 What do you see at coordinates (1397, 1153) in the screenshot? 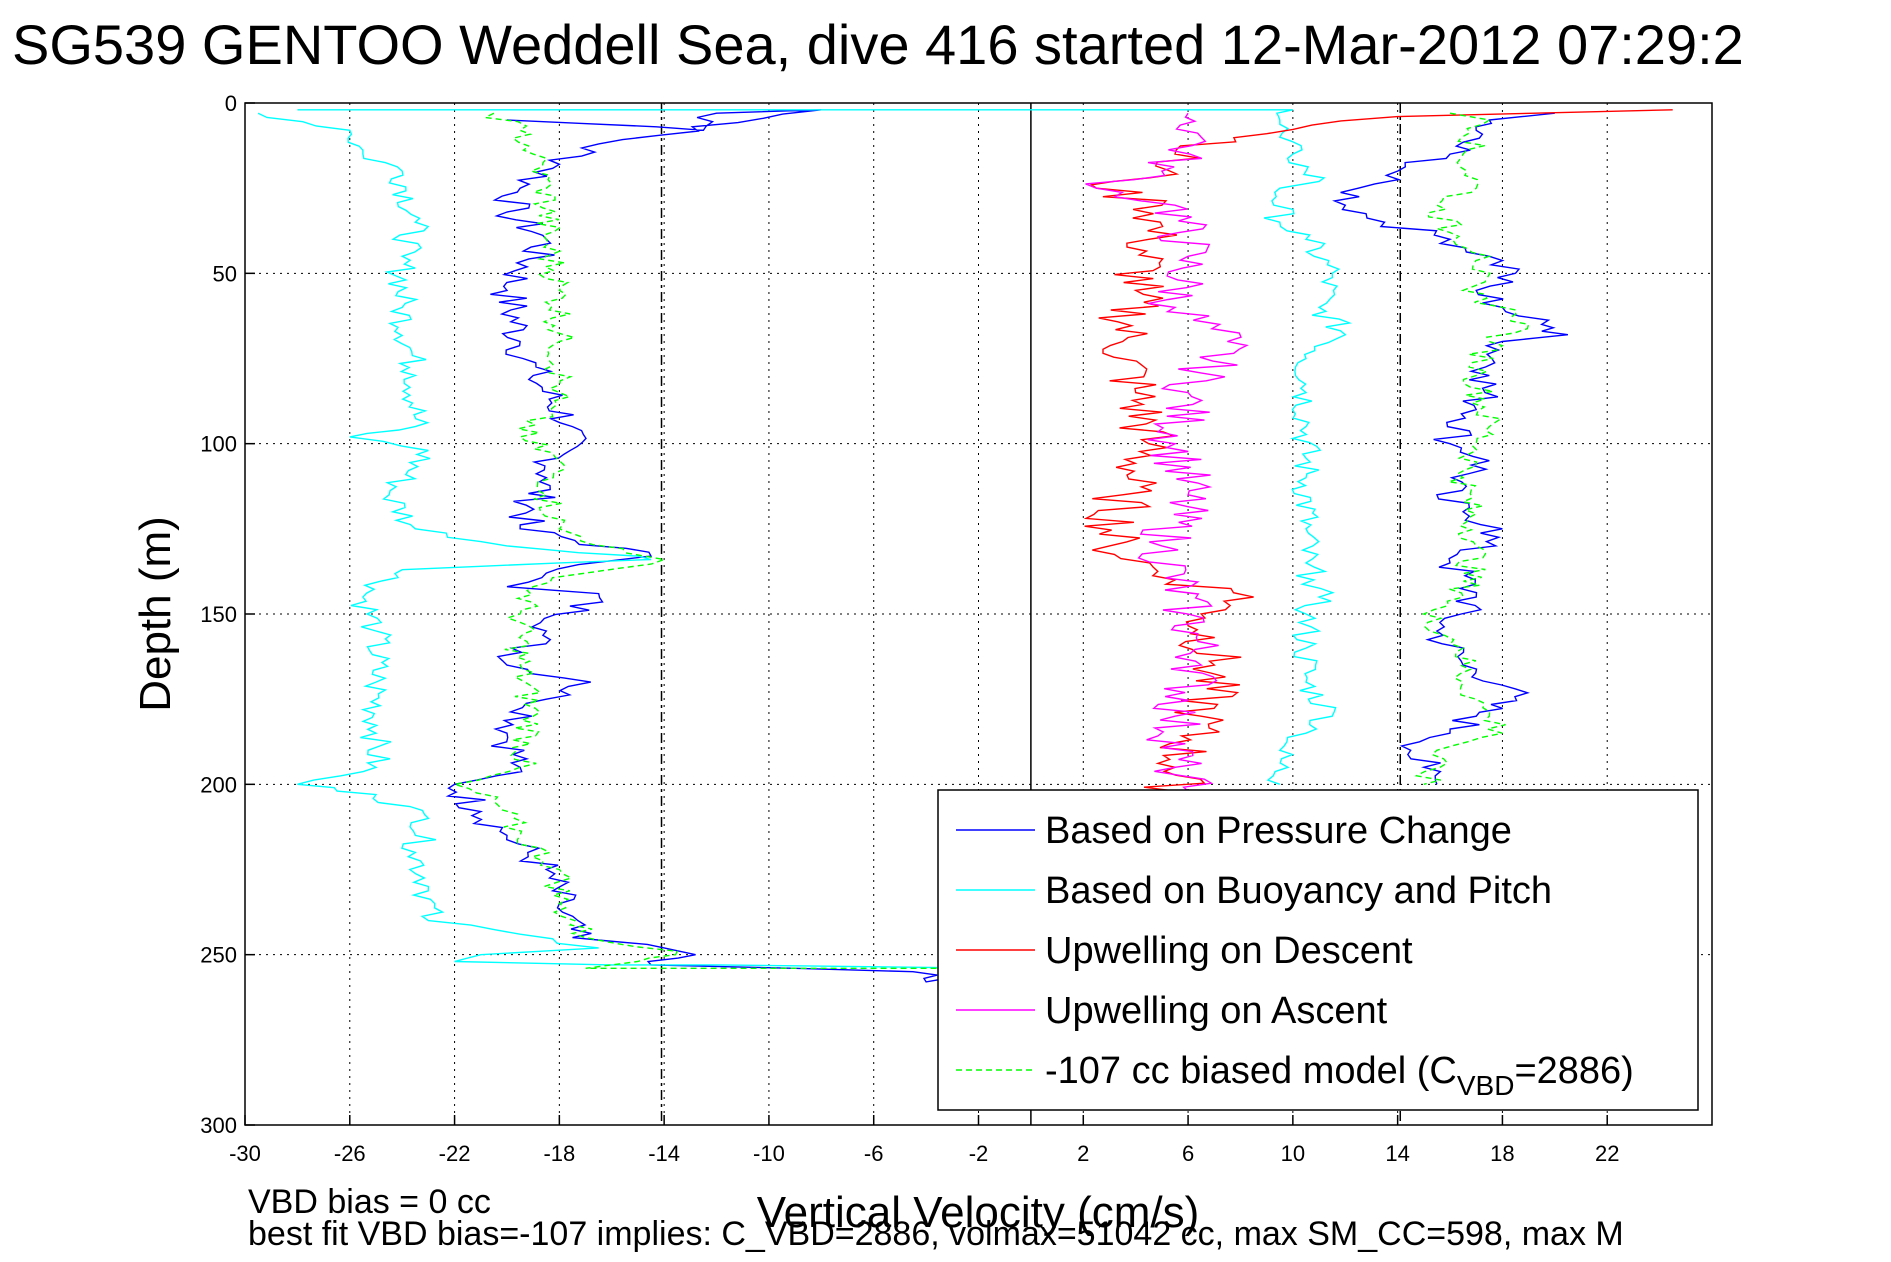
I see `x-tick-label: 14` at bounding box center [1397, 1153].